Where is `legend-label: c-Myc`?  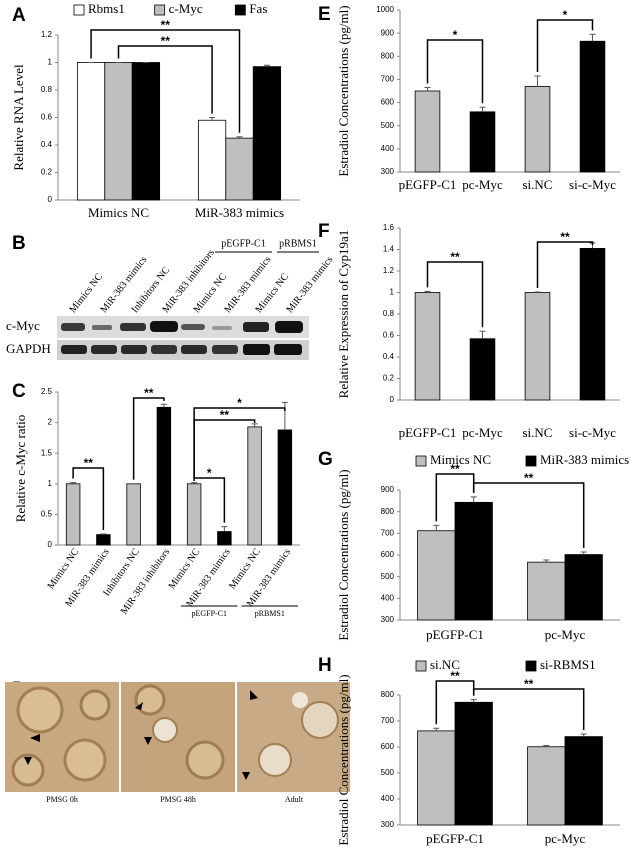 legend-label: c-Myc is located at coordinates (186, 8).